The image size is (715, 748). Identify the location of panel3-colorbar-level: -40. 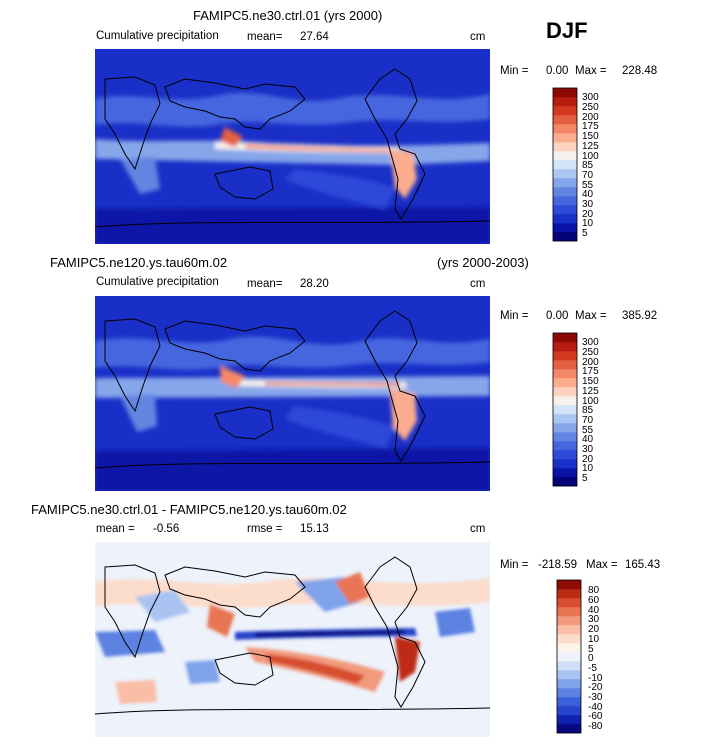
(595, 707).